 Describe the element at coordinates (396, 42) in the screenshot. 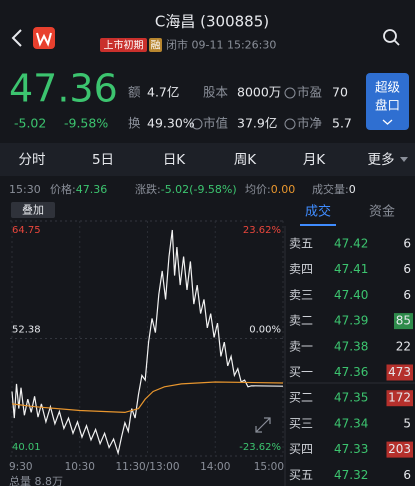

I see `search-handle` at that location.